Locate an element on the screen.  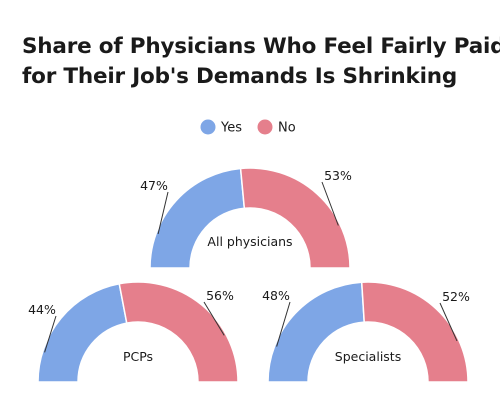
legend-label-yes: Yes is located at coordinates (231, 128).